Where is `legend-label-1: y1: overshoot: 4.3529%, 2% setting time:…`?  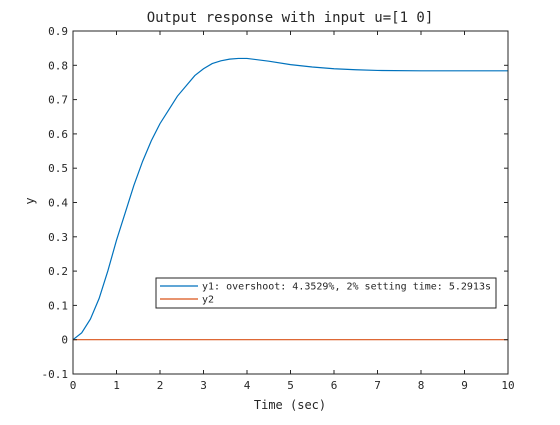 legend-label-1: y1: overshoot: 4.3529%, 2% setting time:… is located at coordinates (346, 287).